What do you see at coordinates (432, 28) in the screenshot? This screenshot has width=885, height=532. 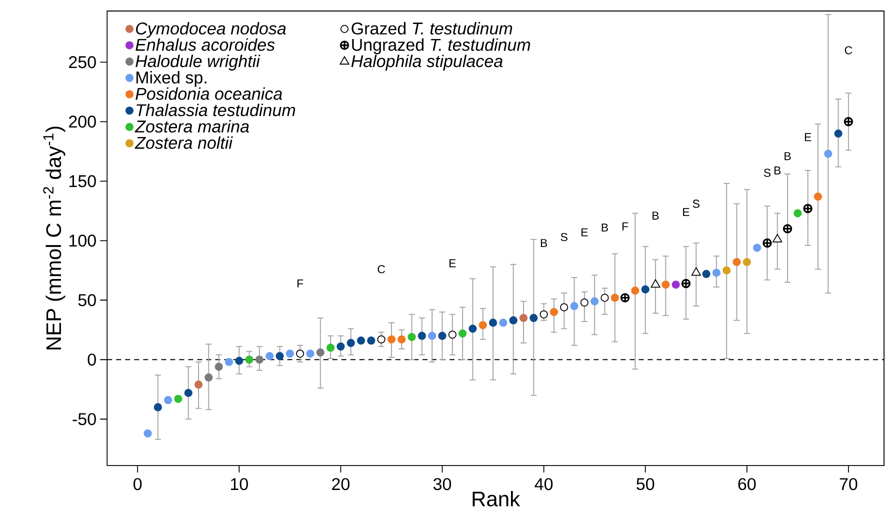 I see `legend-label: Grazed T. testudinum` at bounding box center [432, 28].